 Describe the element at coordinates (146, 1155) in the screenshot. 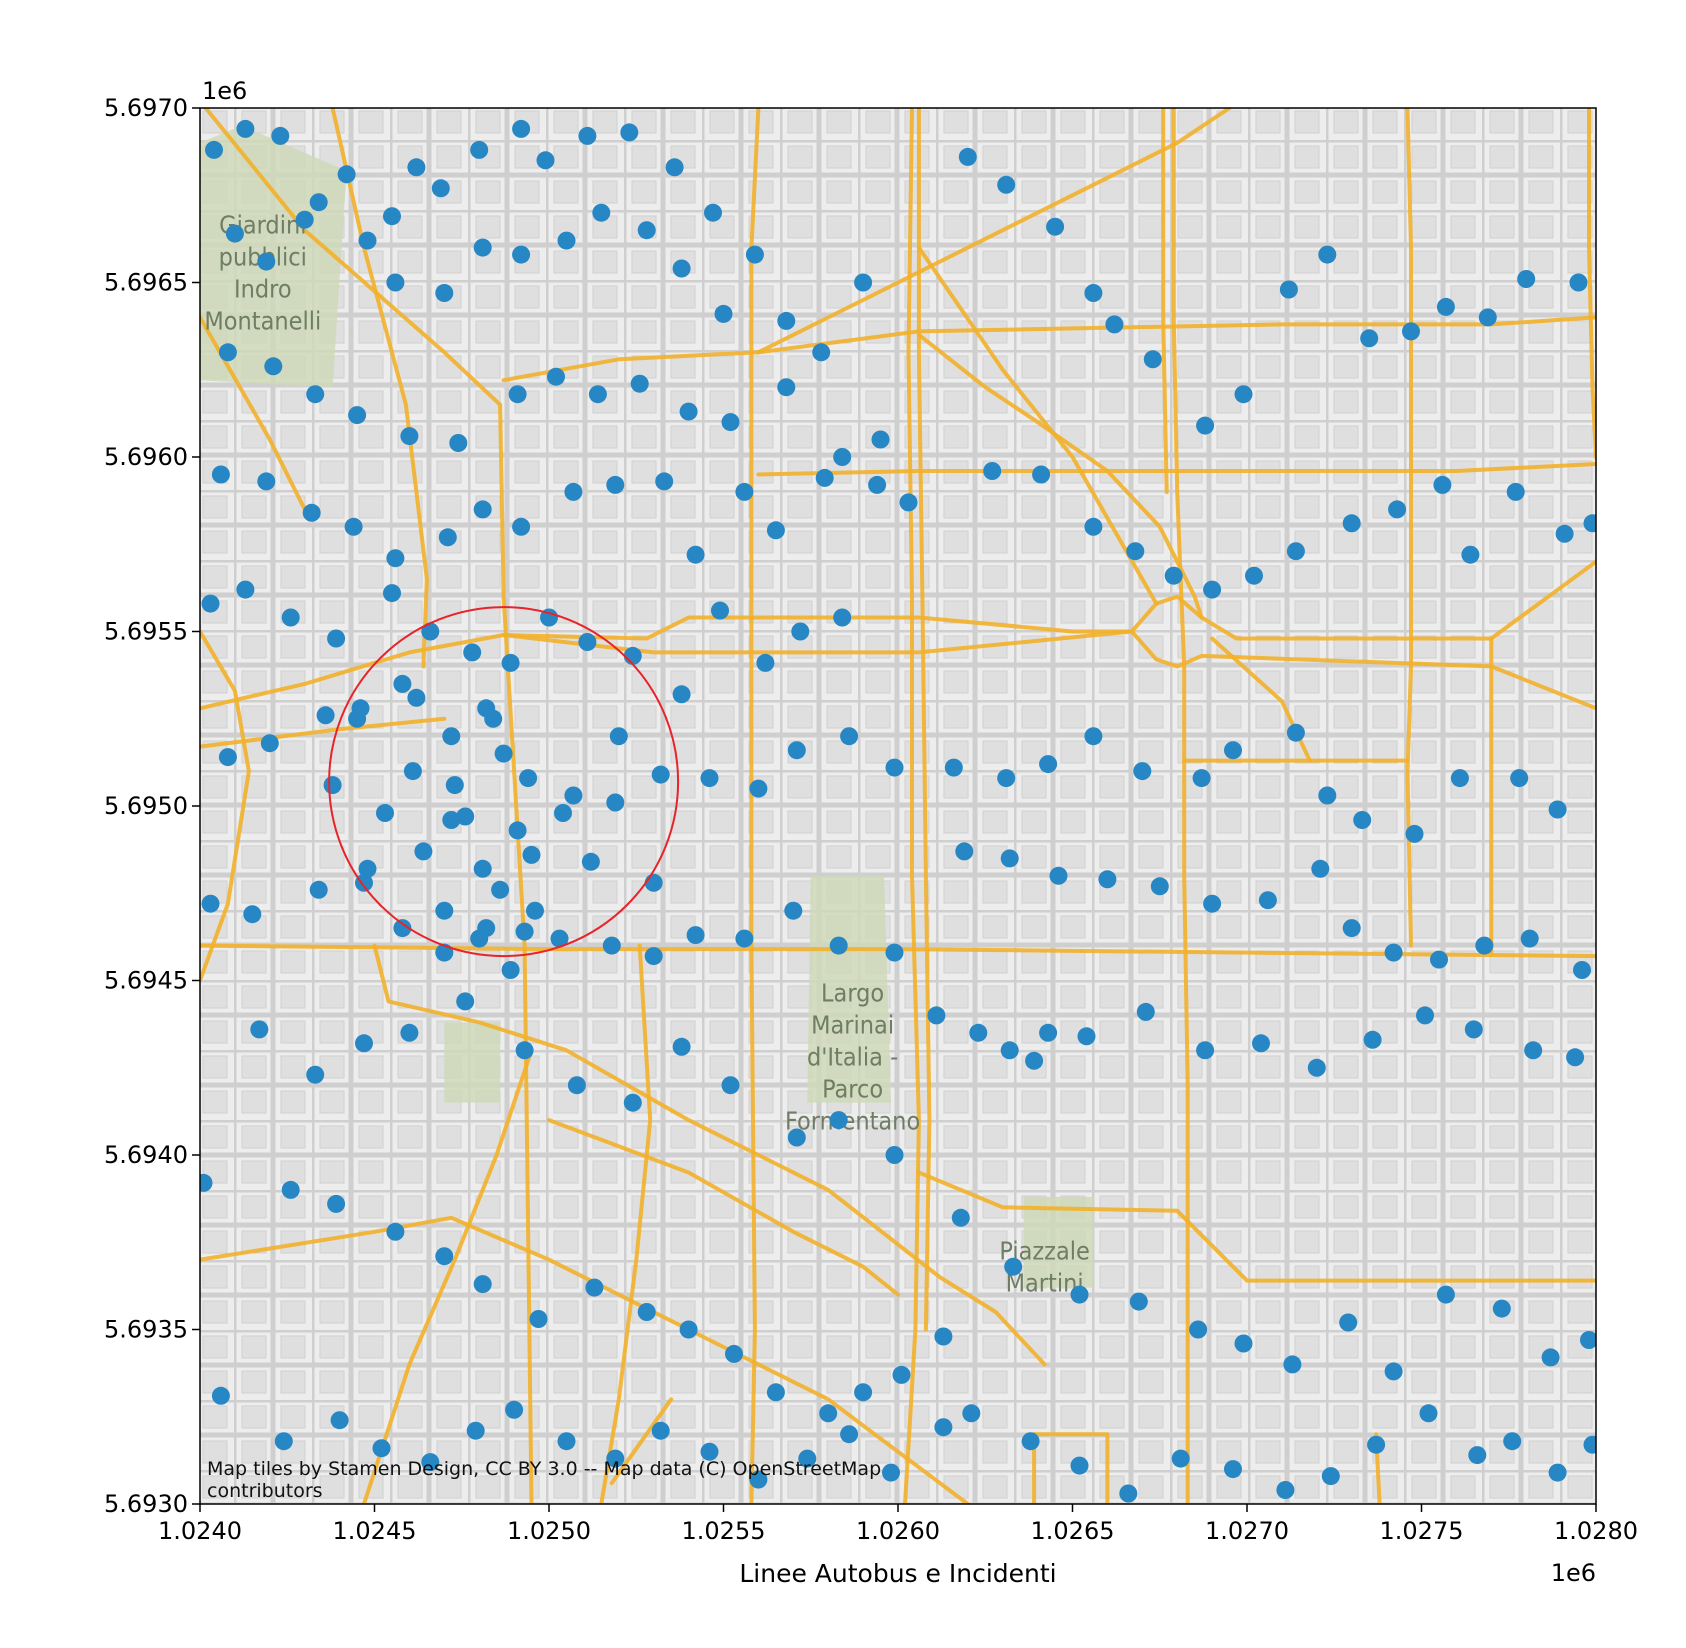

I see `y-tick-label: 5.6940` at that location.